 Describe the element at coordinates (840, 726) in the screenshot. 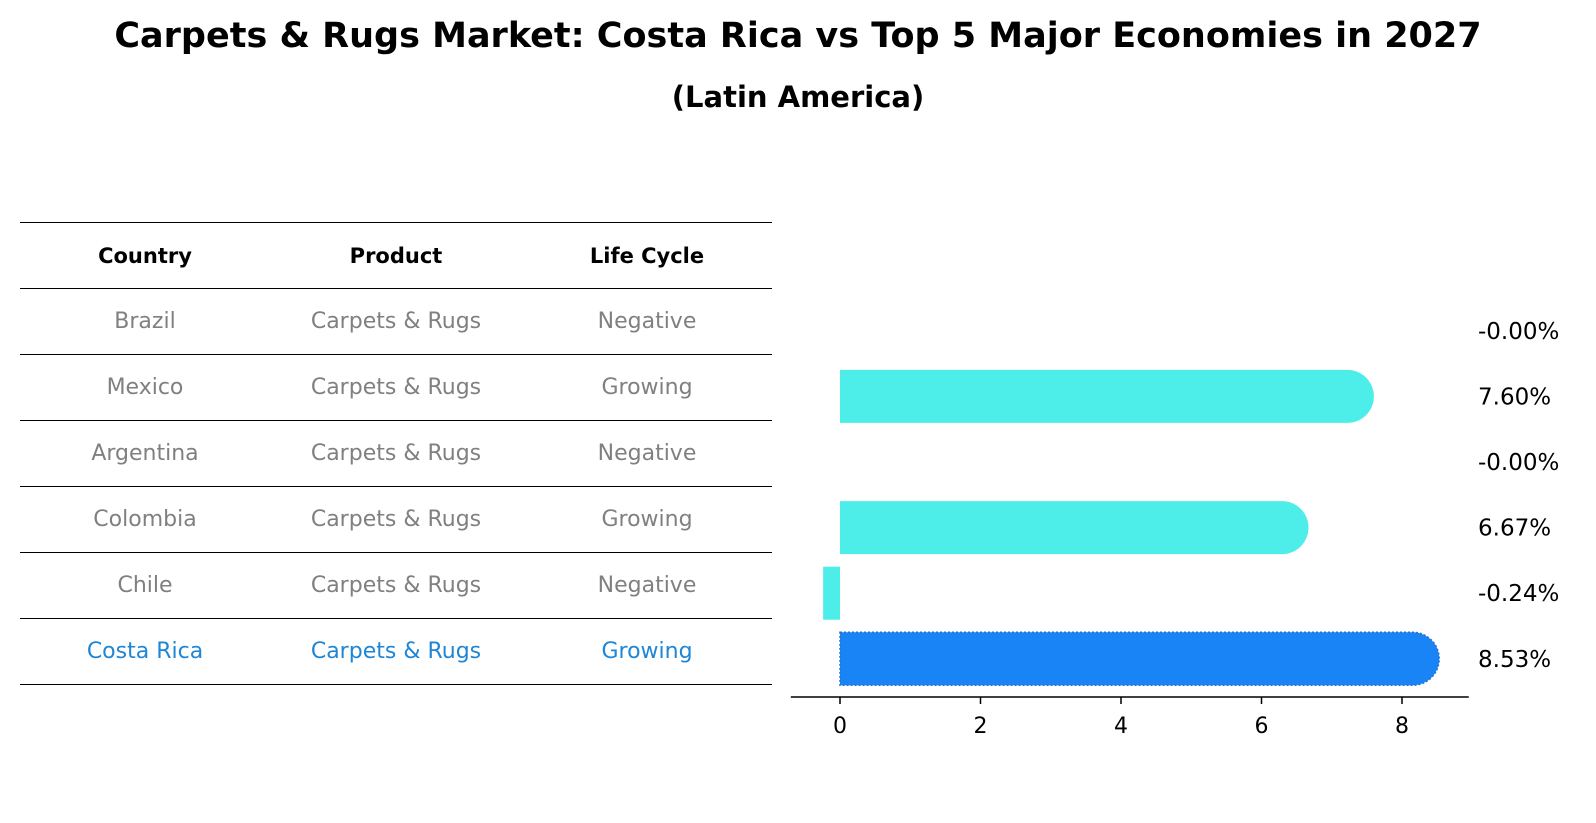

I see `x-tick-label-0: 0` at that location.